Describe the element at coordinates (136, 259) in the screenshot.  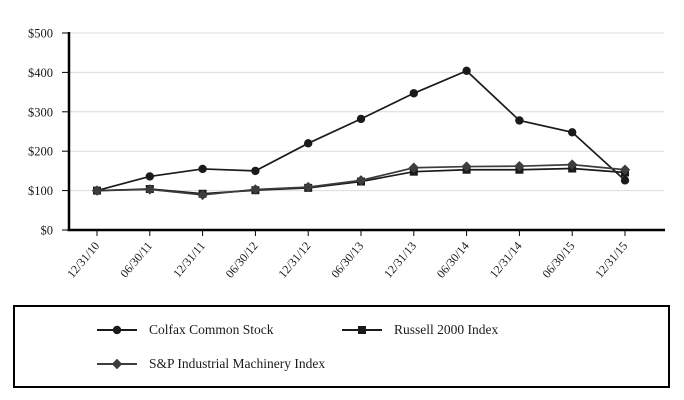
I see `x-axis-label: 06/30/11` at that location.